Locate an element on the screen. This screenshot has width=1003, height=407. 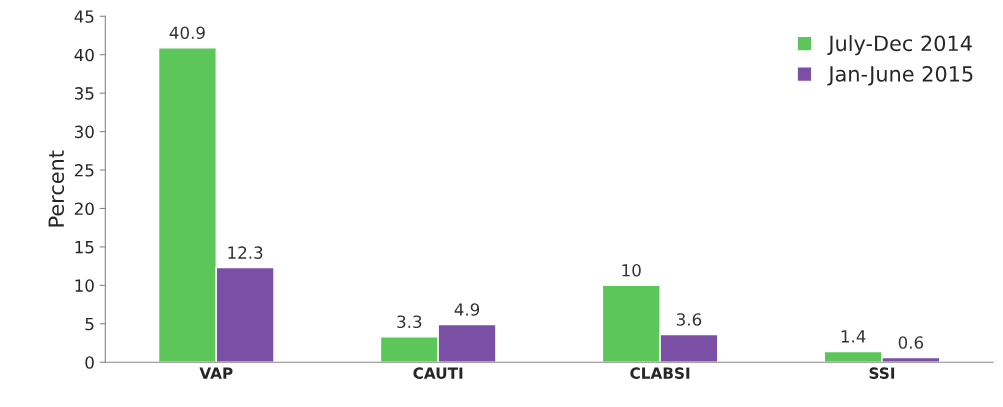
data-label: 0.6 is located at coordinates (911, 342).